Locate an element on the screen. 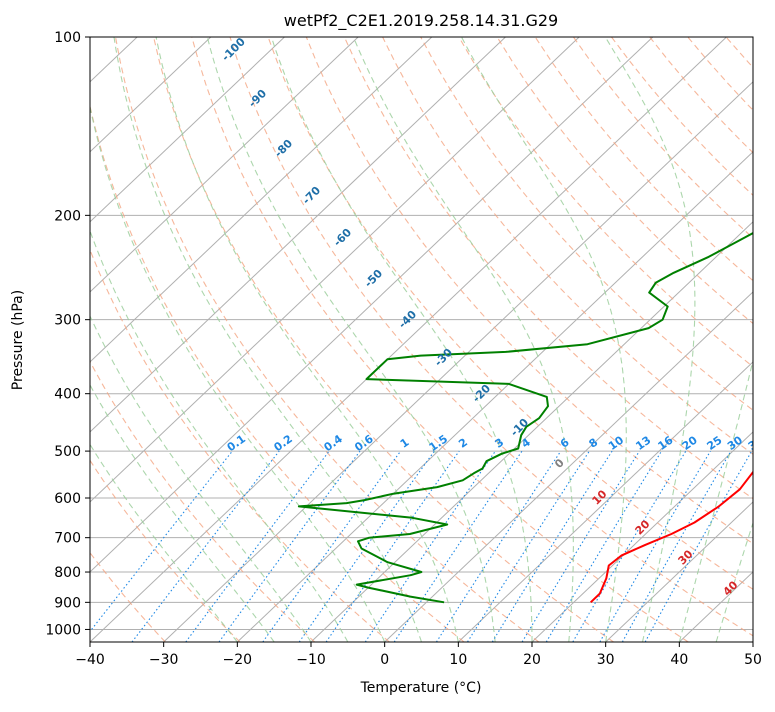 This screenshot has width=775, height=712. x-axis-label: Temperature (°C) is located at coordinates (421, 688).